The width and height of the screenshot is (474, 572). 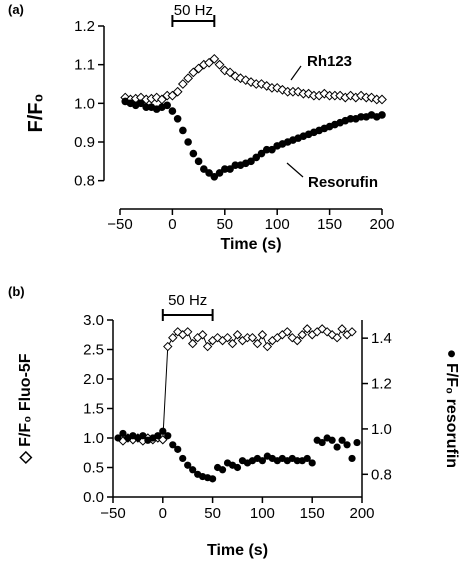 What do you see at coordinates (93, 320) in the screenshot?
I see `left-y-tick-label: 3.0` at bounding box center [93, 320].